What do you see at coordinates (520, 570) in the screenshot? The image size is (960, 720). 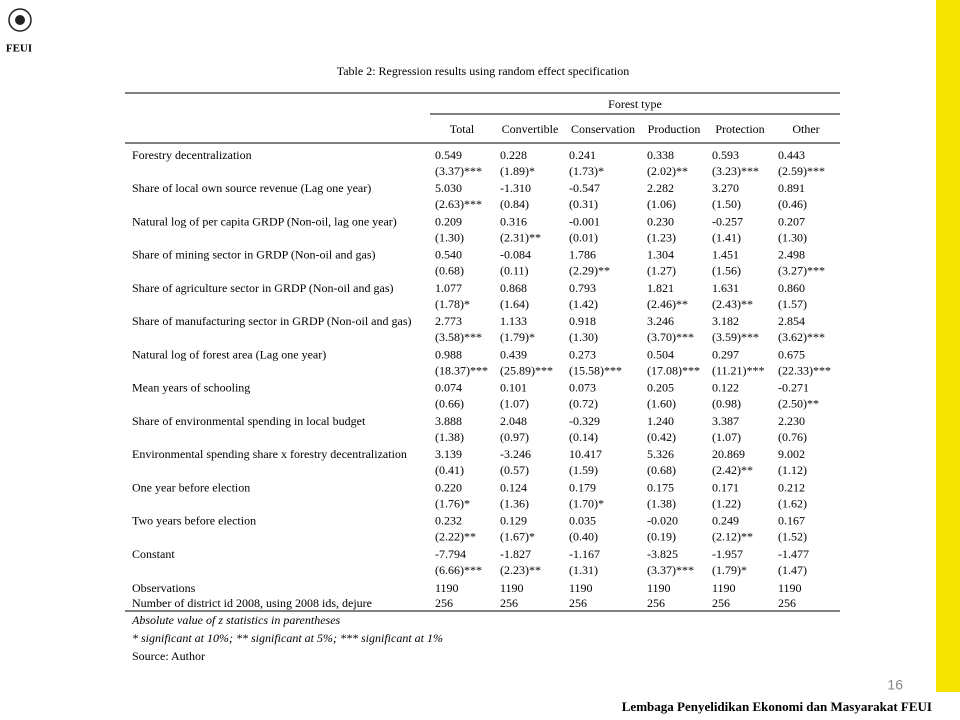 I see `z-cell: (2.23)**` at bounding box center [520, 570].